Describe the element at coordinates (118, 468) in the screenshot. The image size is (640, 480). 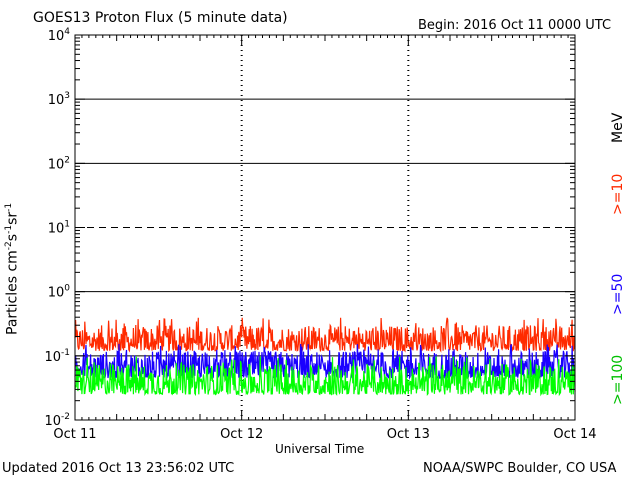
I see `updated-timestamp: Updated 2016 Oct 13 23:56:02 UTC` at that location.